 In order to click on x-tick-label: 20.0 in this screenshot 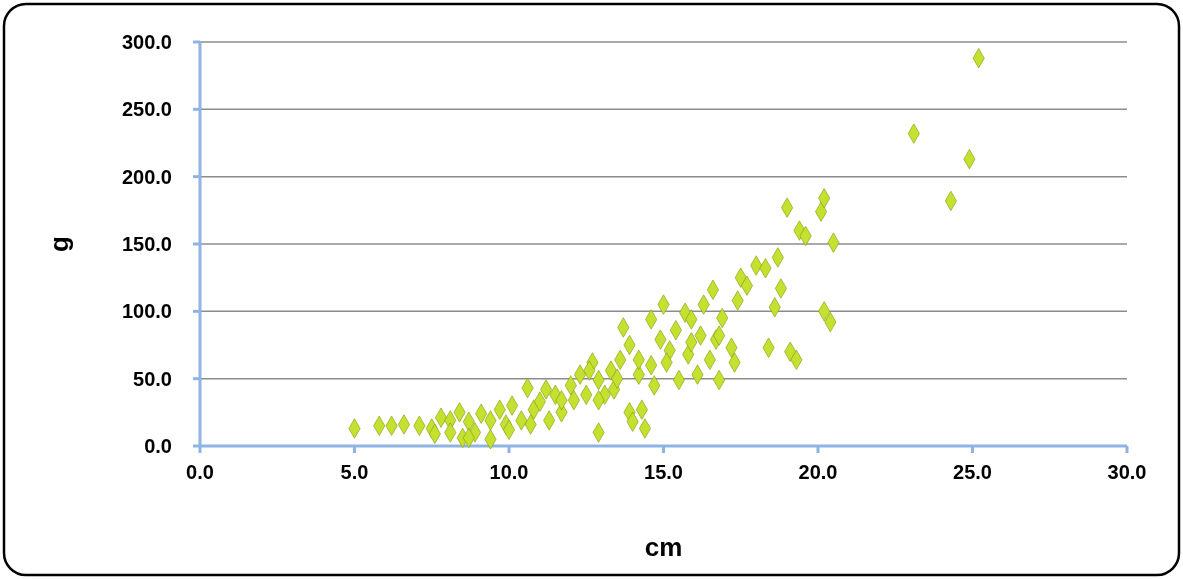, I will do `click(818, 472)`.